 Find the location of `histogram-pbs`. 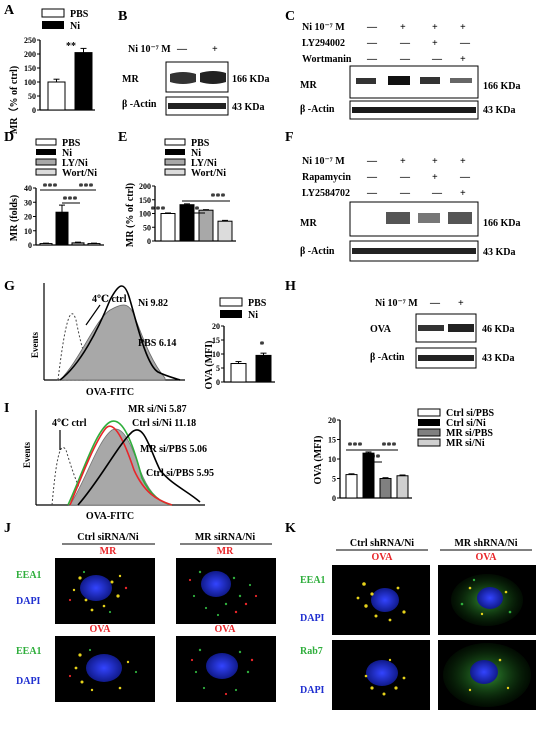

histogram-pbs is located at coordinates (112, 342).